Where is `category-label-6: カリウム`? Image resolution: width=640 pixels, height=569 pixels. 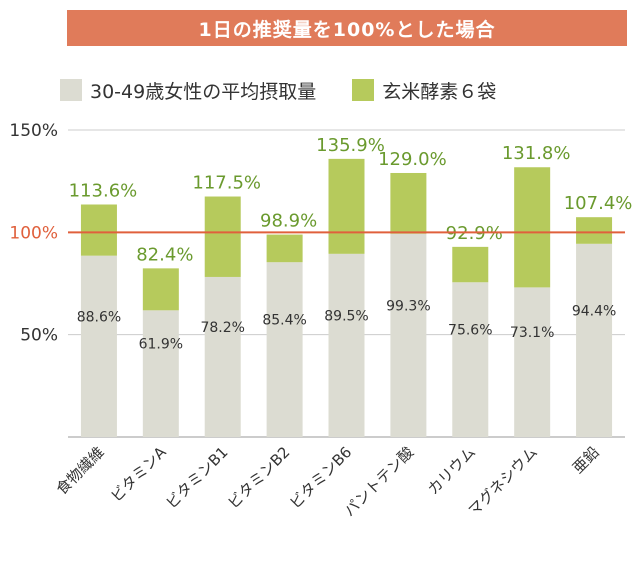
category-label-6: カリウム is located at coordinates (451, 470).